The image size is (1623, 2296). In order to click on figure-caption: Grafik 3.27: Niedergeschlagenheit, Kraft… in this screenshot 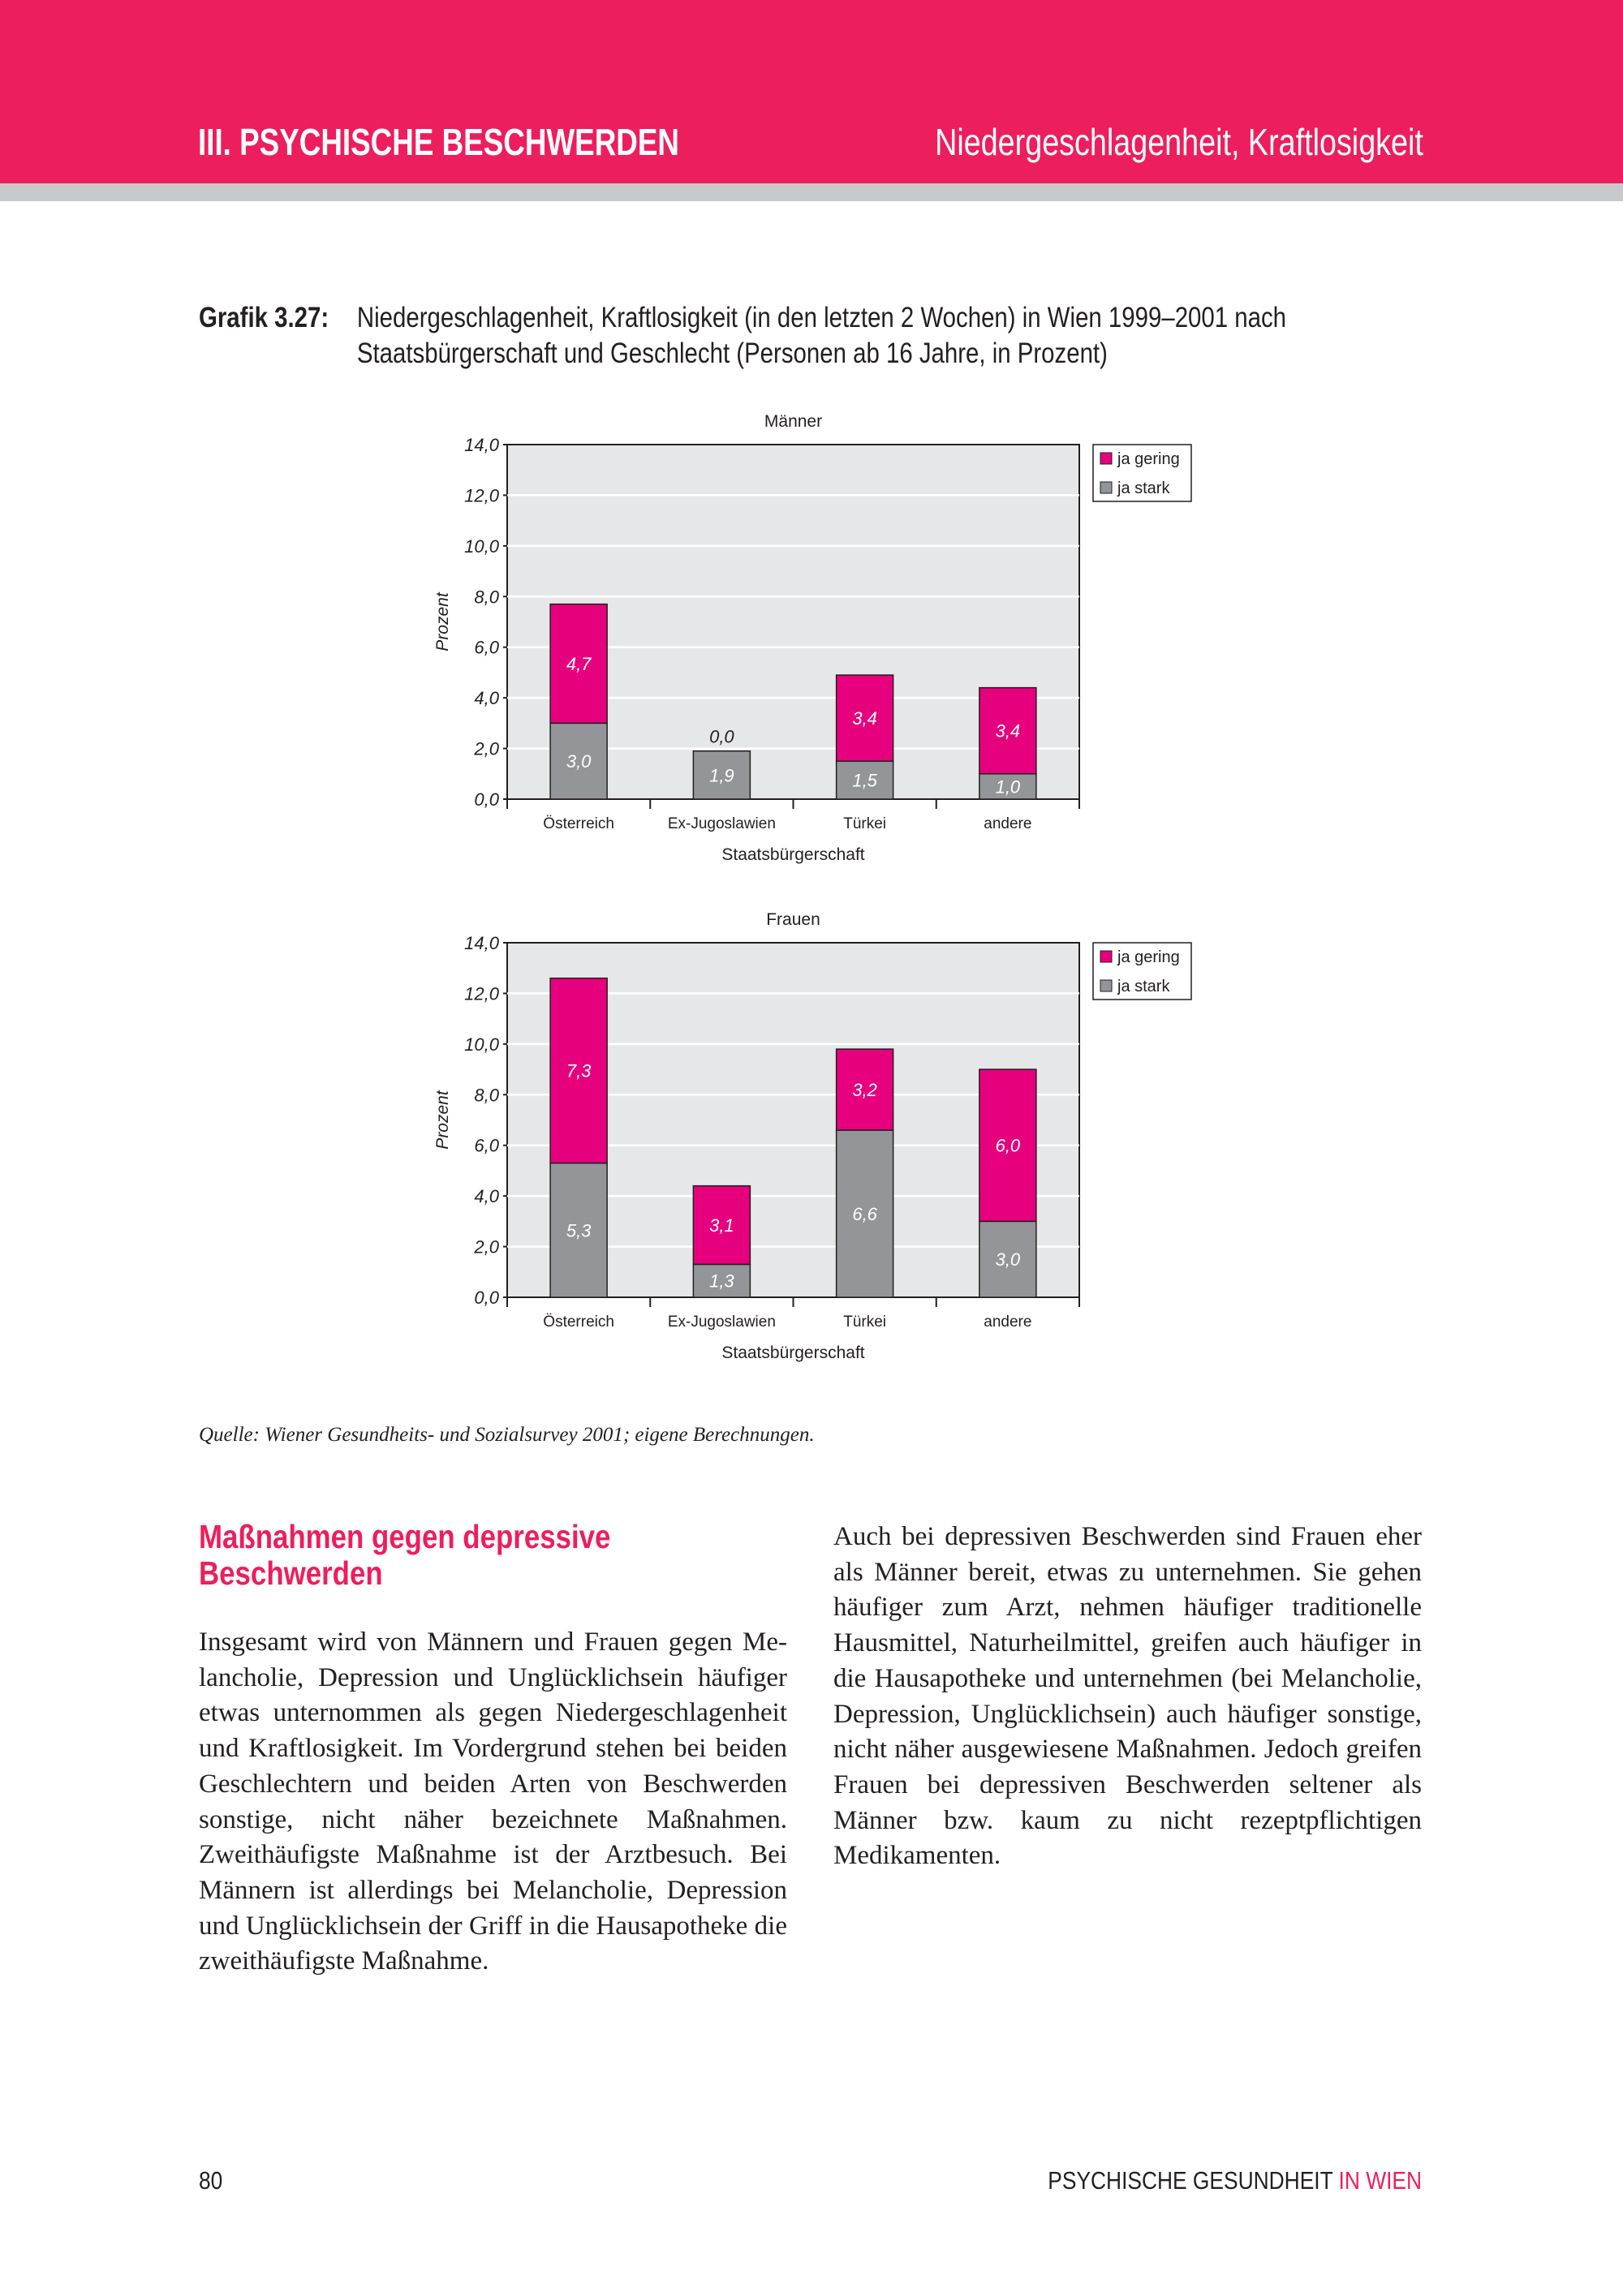, I will do `click(805, 336)`.